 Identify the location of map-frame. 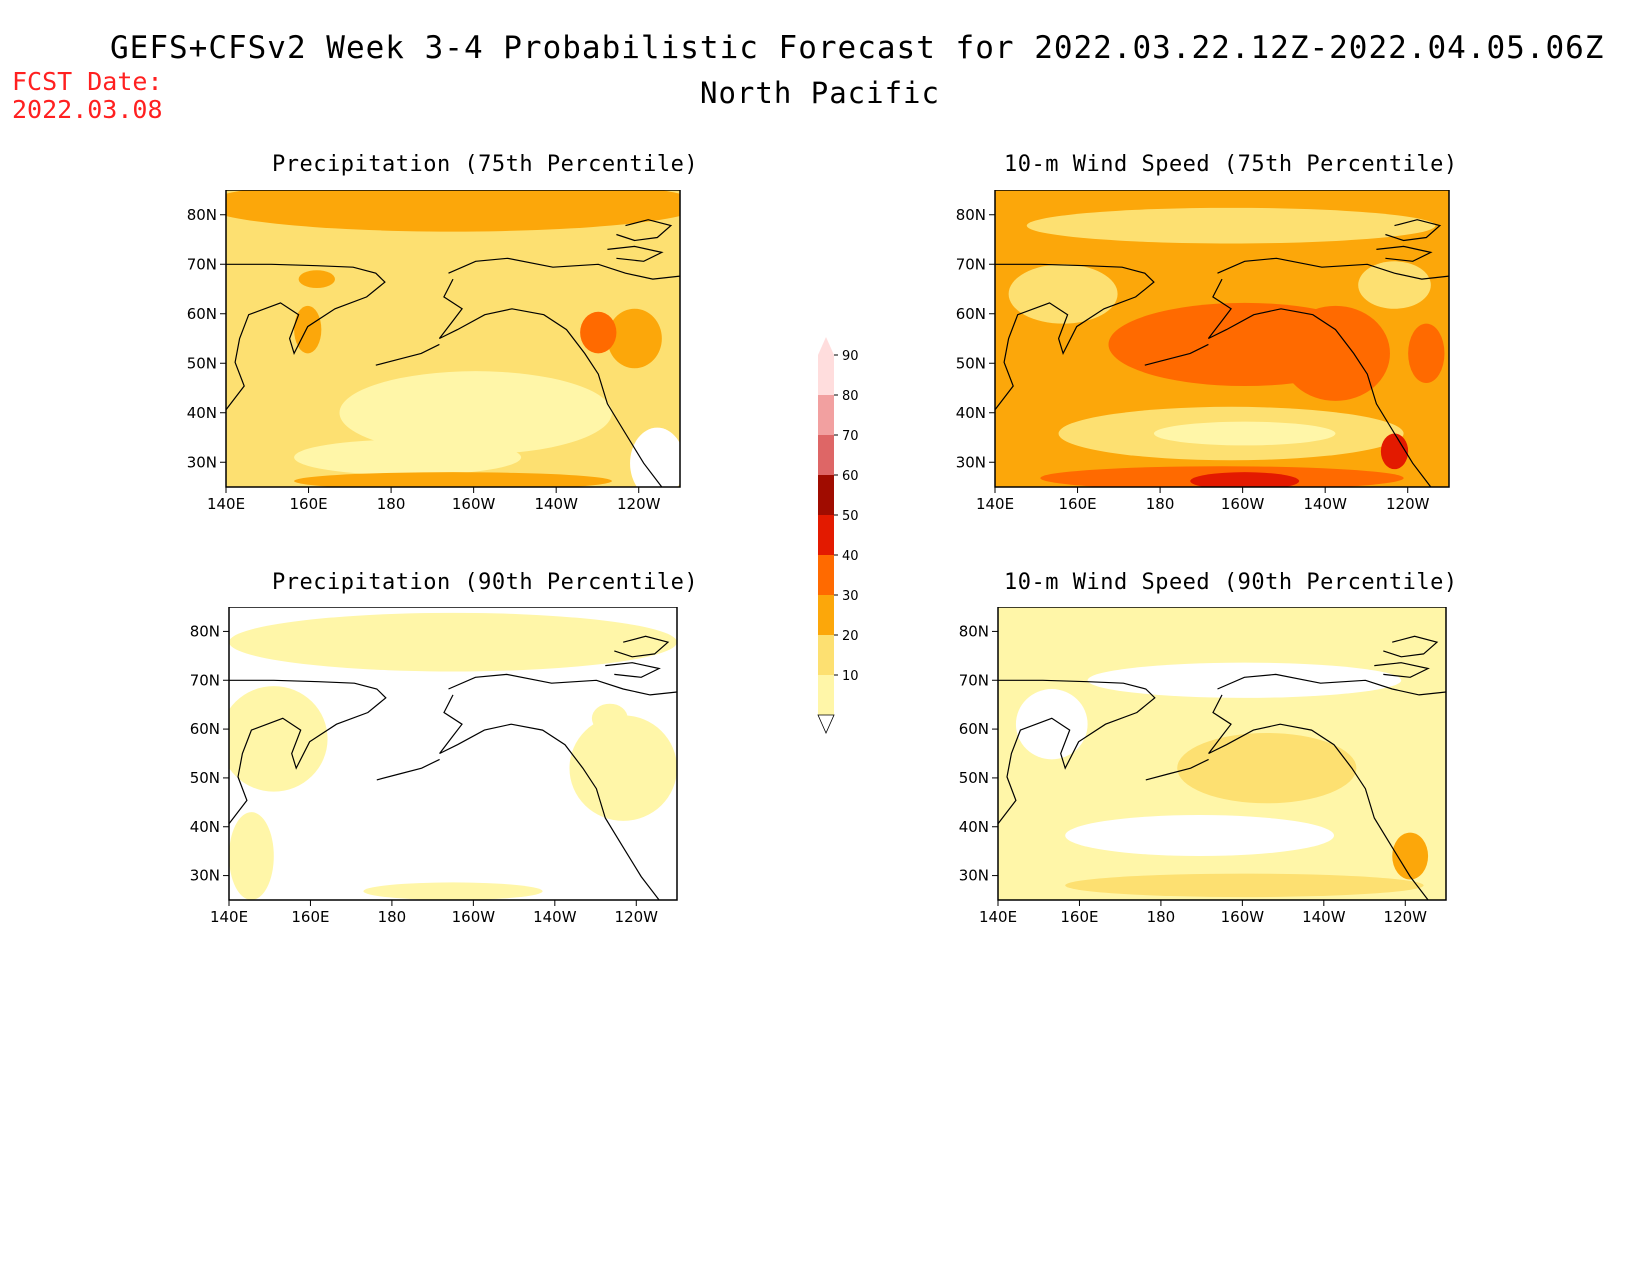
(1222, 754).